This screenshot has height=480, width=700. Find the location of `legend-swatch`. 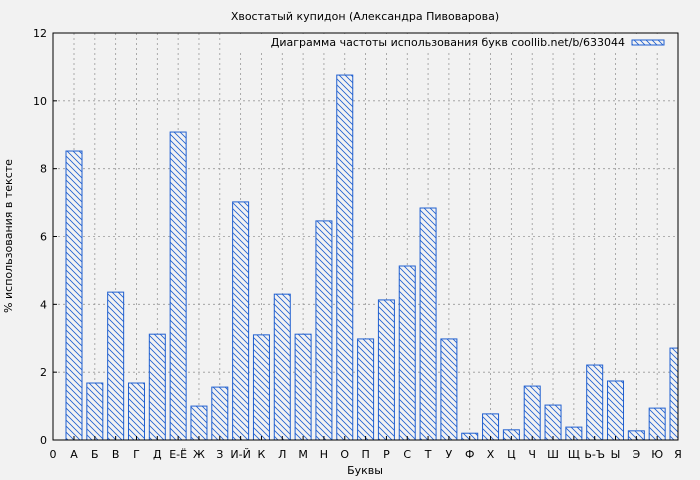

legend-swatch is located at coordinates (648, 42).